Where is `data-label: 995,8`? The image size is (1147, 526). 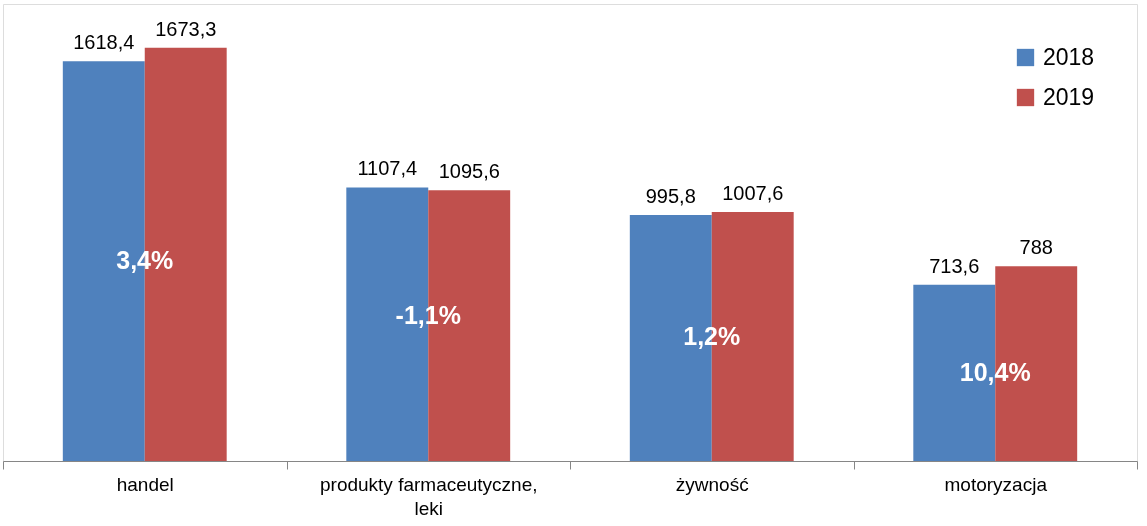 data-label: 995,8 is located at coordinates (670, 196).